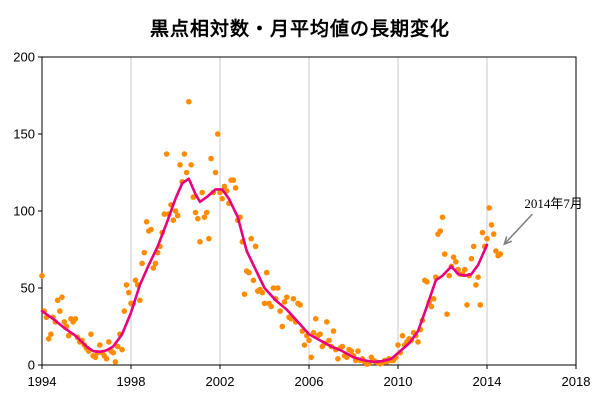 The image size is (600, 400). What do you see at coordinates (220, 381) in the screenshot?
I see `x-tick-label: 2002` at bounding box center [220, 381].